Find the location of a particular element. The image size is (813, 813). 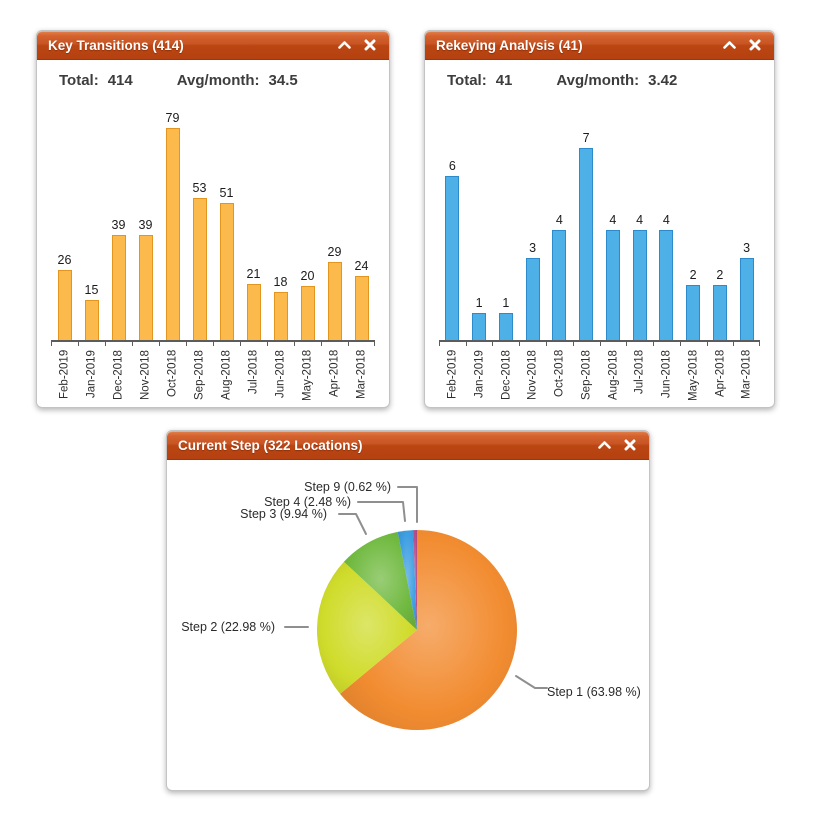

bar-column: 3 is located at coordinates (746, 290).